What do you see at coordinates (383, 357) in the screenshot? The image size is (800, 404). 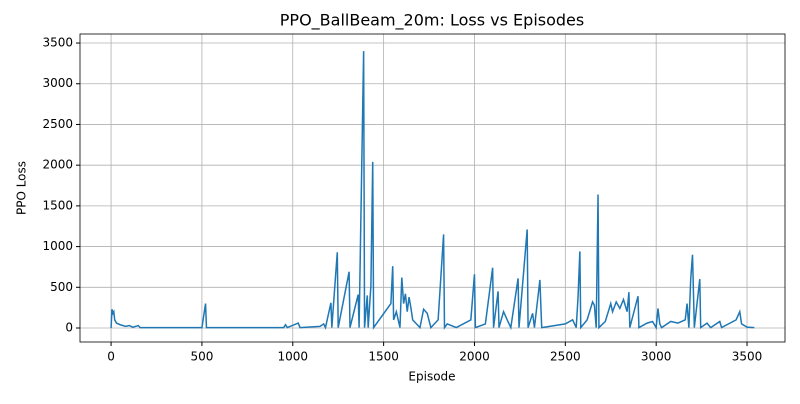 I see `x-tick-label: 1500` at bounding box center [383, 357].